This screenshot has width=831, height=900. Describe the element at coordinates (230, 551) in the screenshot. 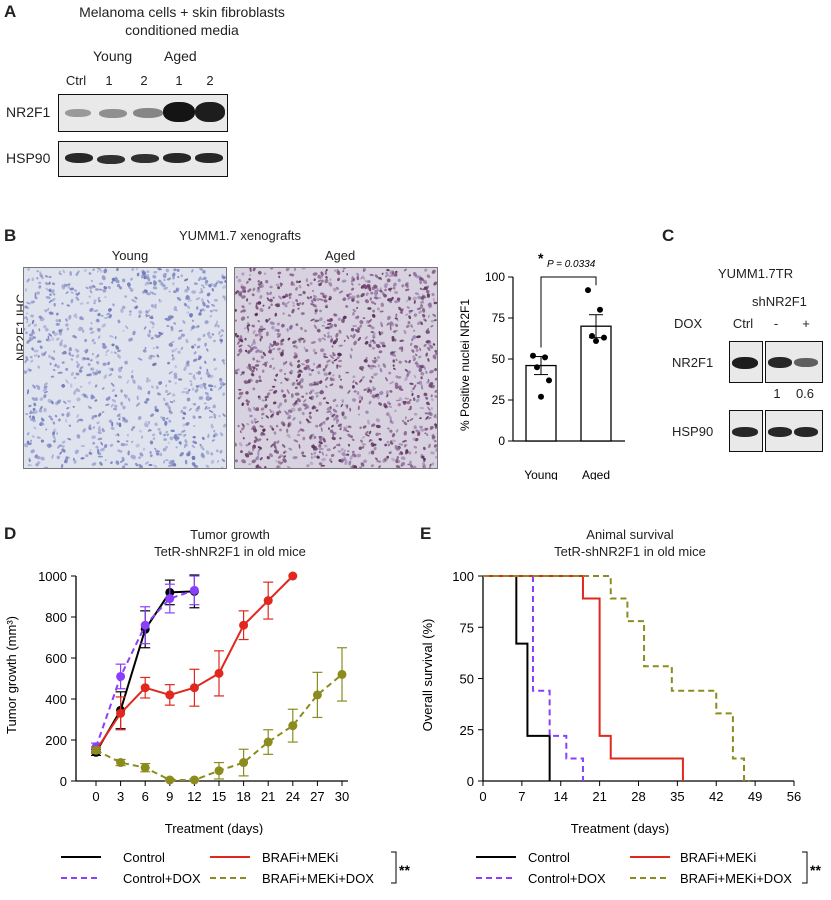

I see `panel-d-title-line2: TetR-shNR2F1 in old mice` at that location.